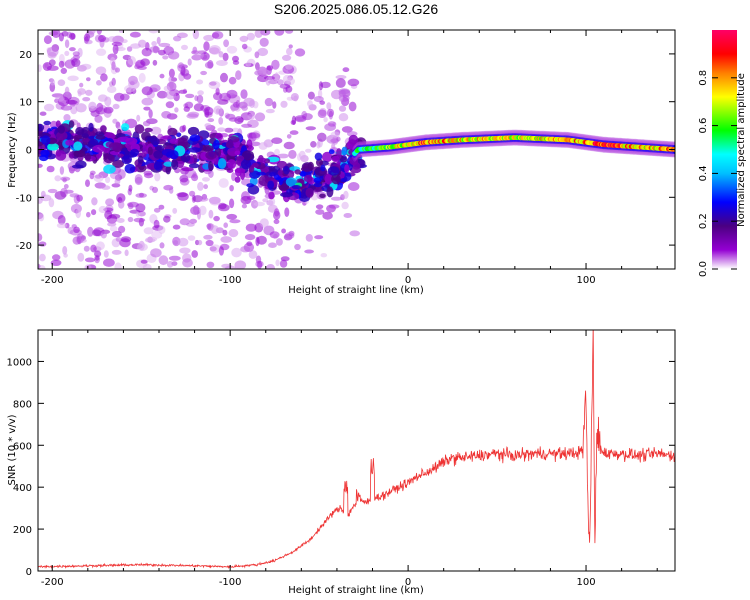  Describe the element at coordinates (19, 362) in the screenshot. I see `y-tick-label: 1000` at that location.